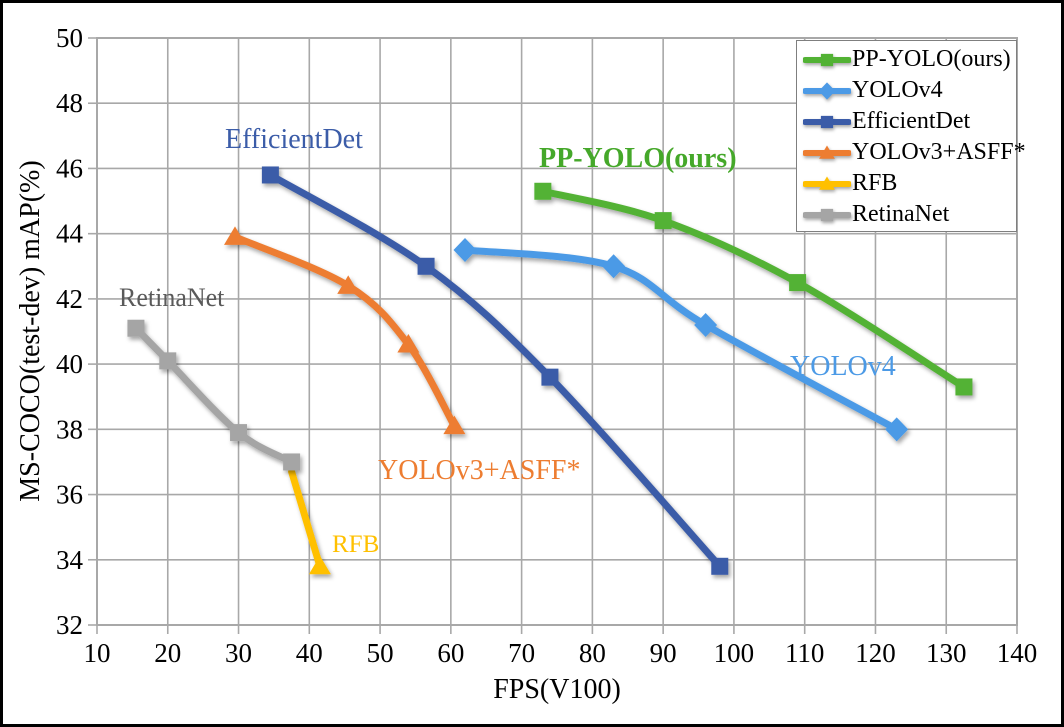 The height and width of the screenshot is (727, 1064). Describe the element at coordinates (931, 59) in the screenshot. I see `legend-label: PP-YOLO(ours)` at that location.